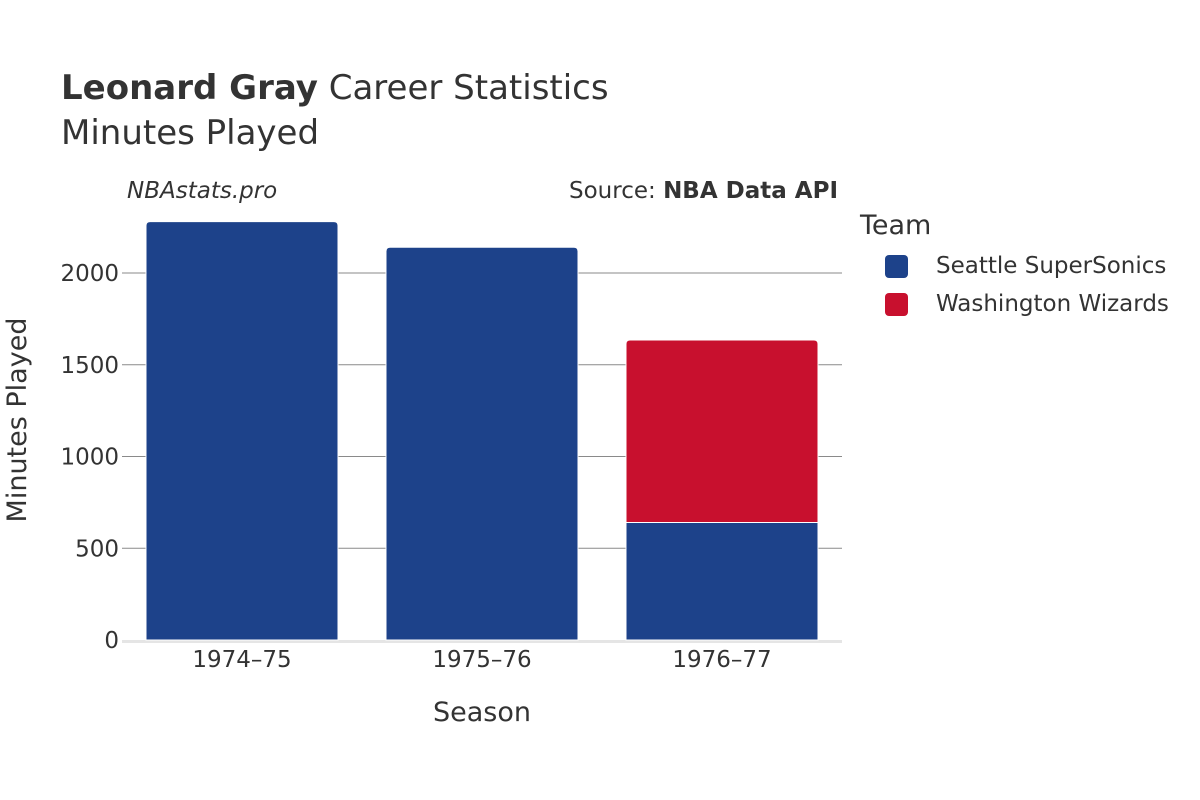 The image size is (1200, 800). What do you see at coordinates (721, 660) in the screenshot?
I see `x-tick-label: 1976–77` at bounding box center [721, 660].